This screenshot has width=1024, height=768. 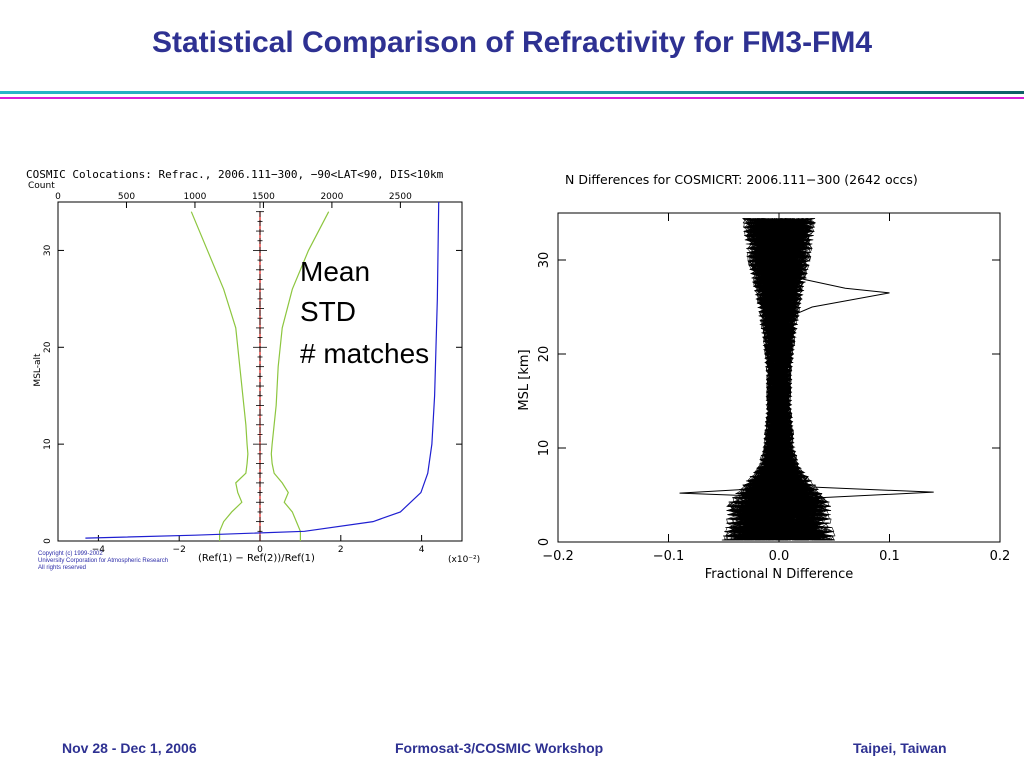 I want to click on left-chart-count-label: Count, so click(x=41, y=186).